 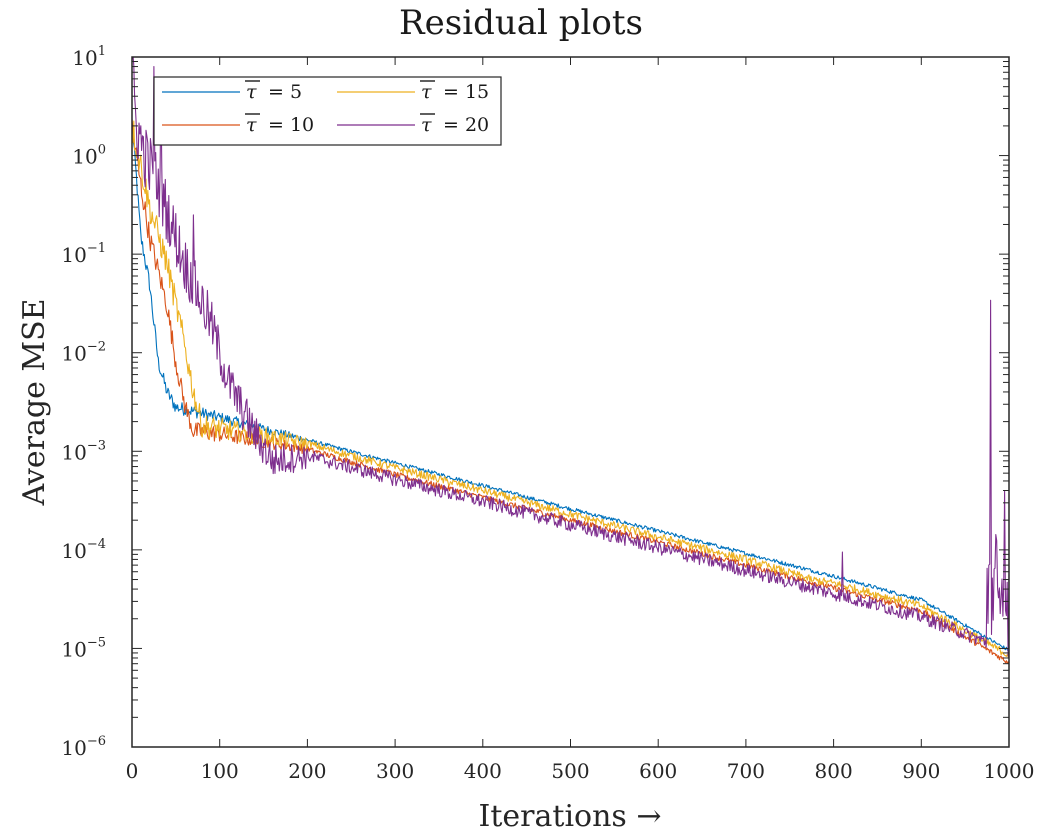 What do you see at coordinates (83, 451) in the screenshot?
I see `y-tick-label: 10⁻³` at bounding box center [83, 451].